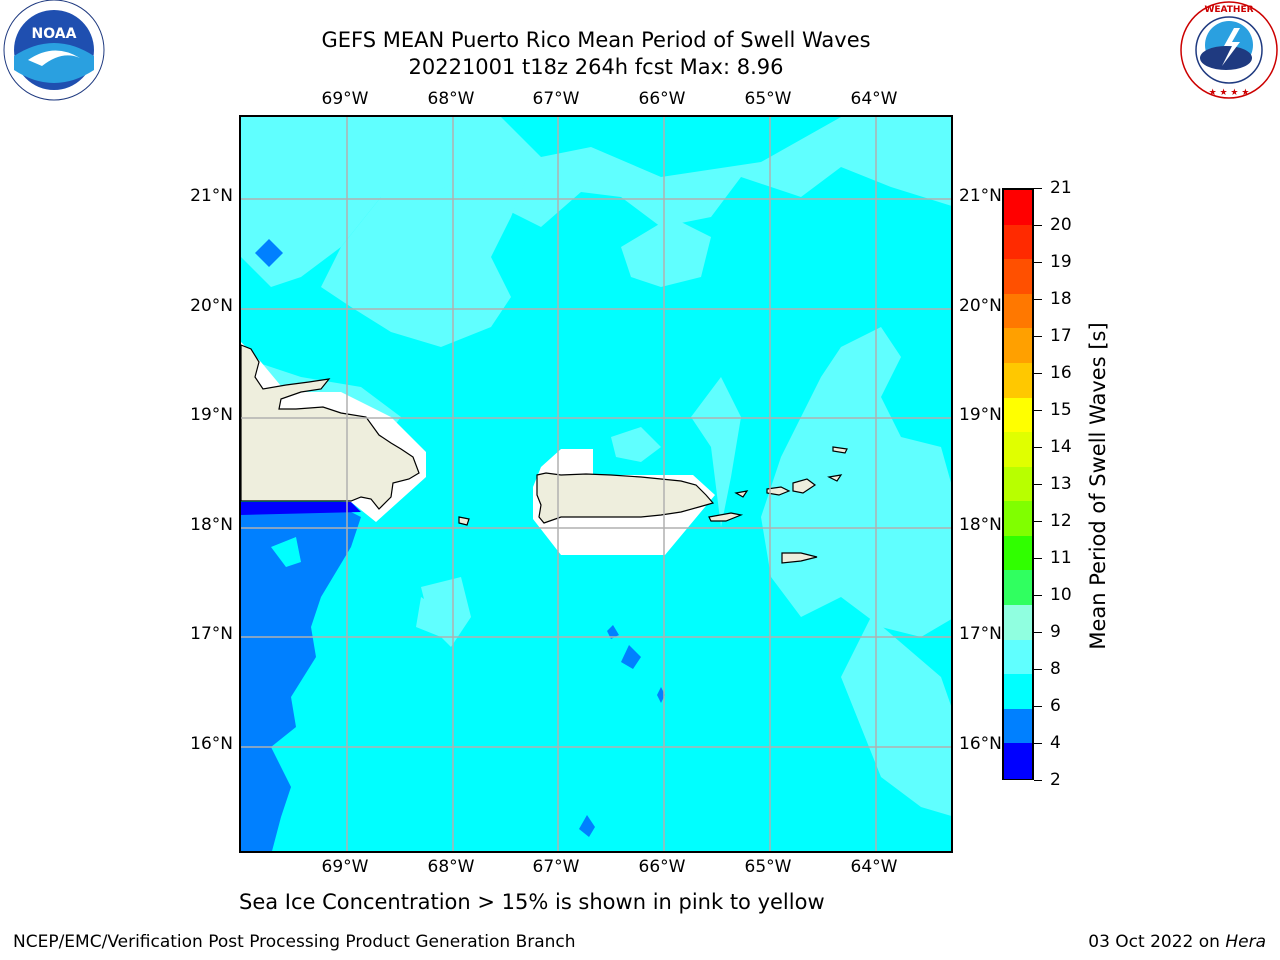 This screenshot has height=960, width=1280. I want to click on lat-label-right: 17°N, so click(980, 634).